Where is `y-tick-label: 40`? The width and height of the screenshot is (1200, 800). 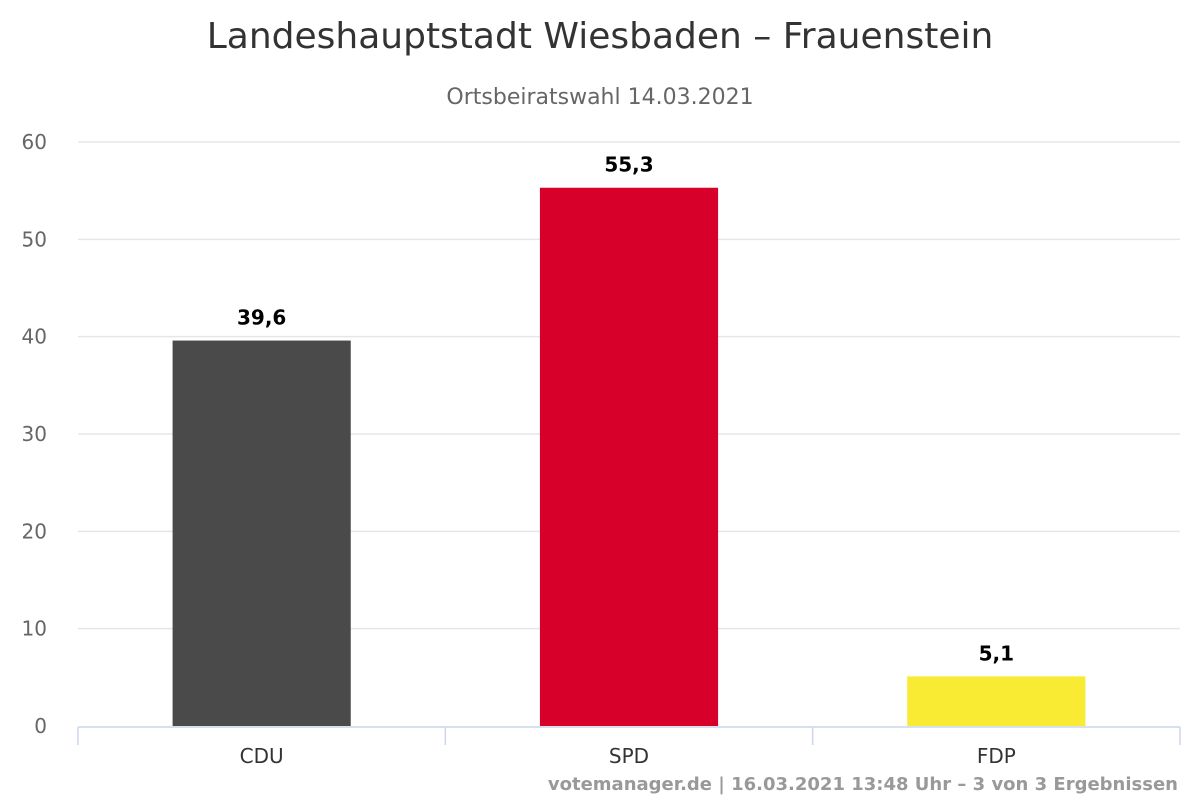
y-tick-label: 40 is located at coordinates (34, 337).